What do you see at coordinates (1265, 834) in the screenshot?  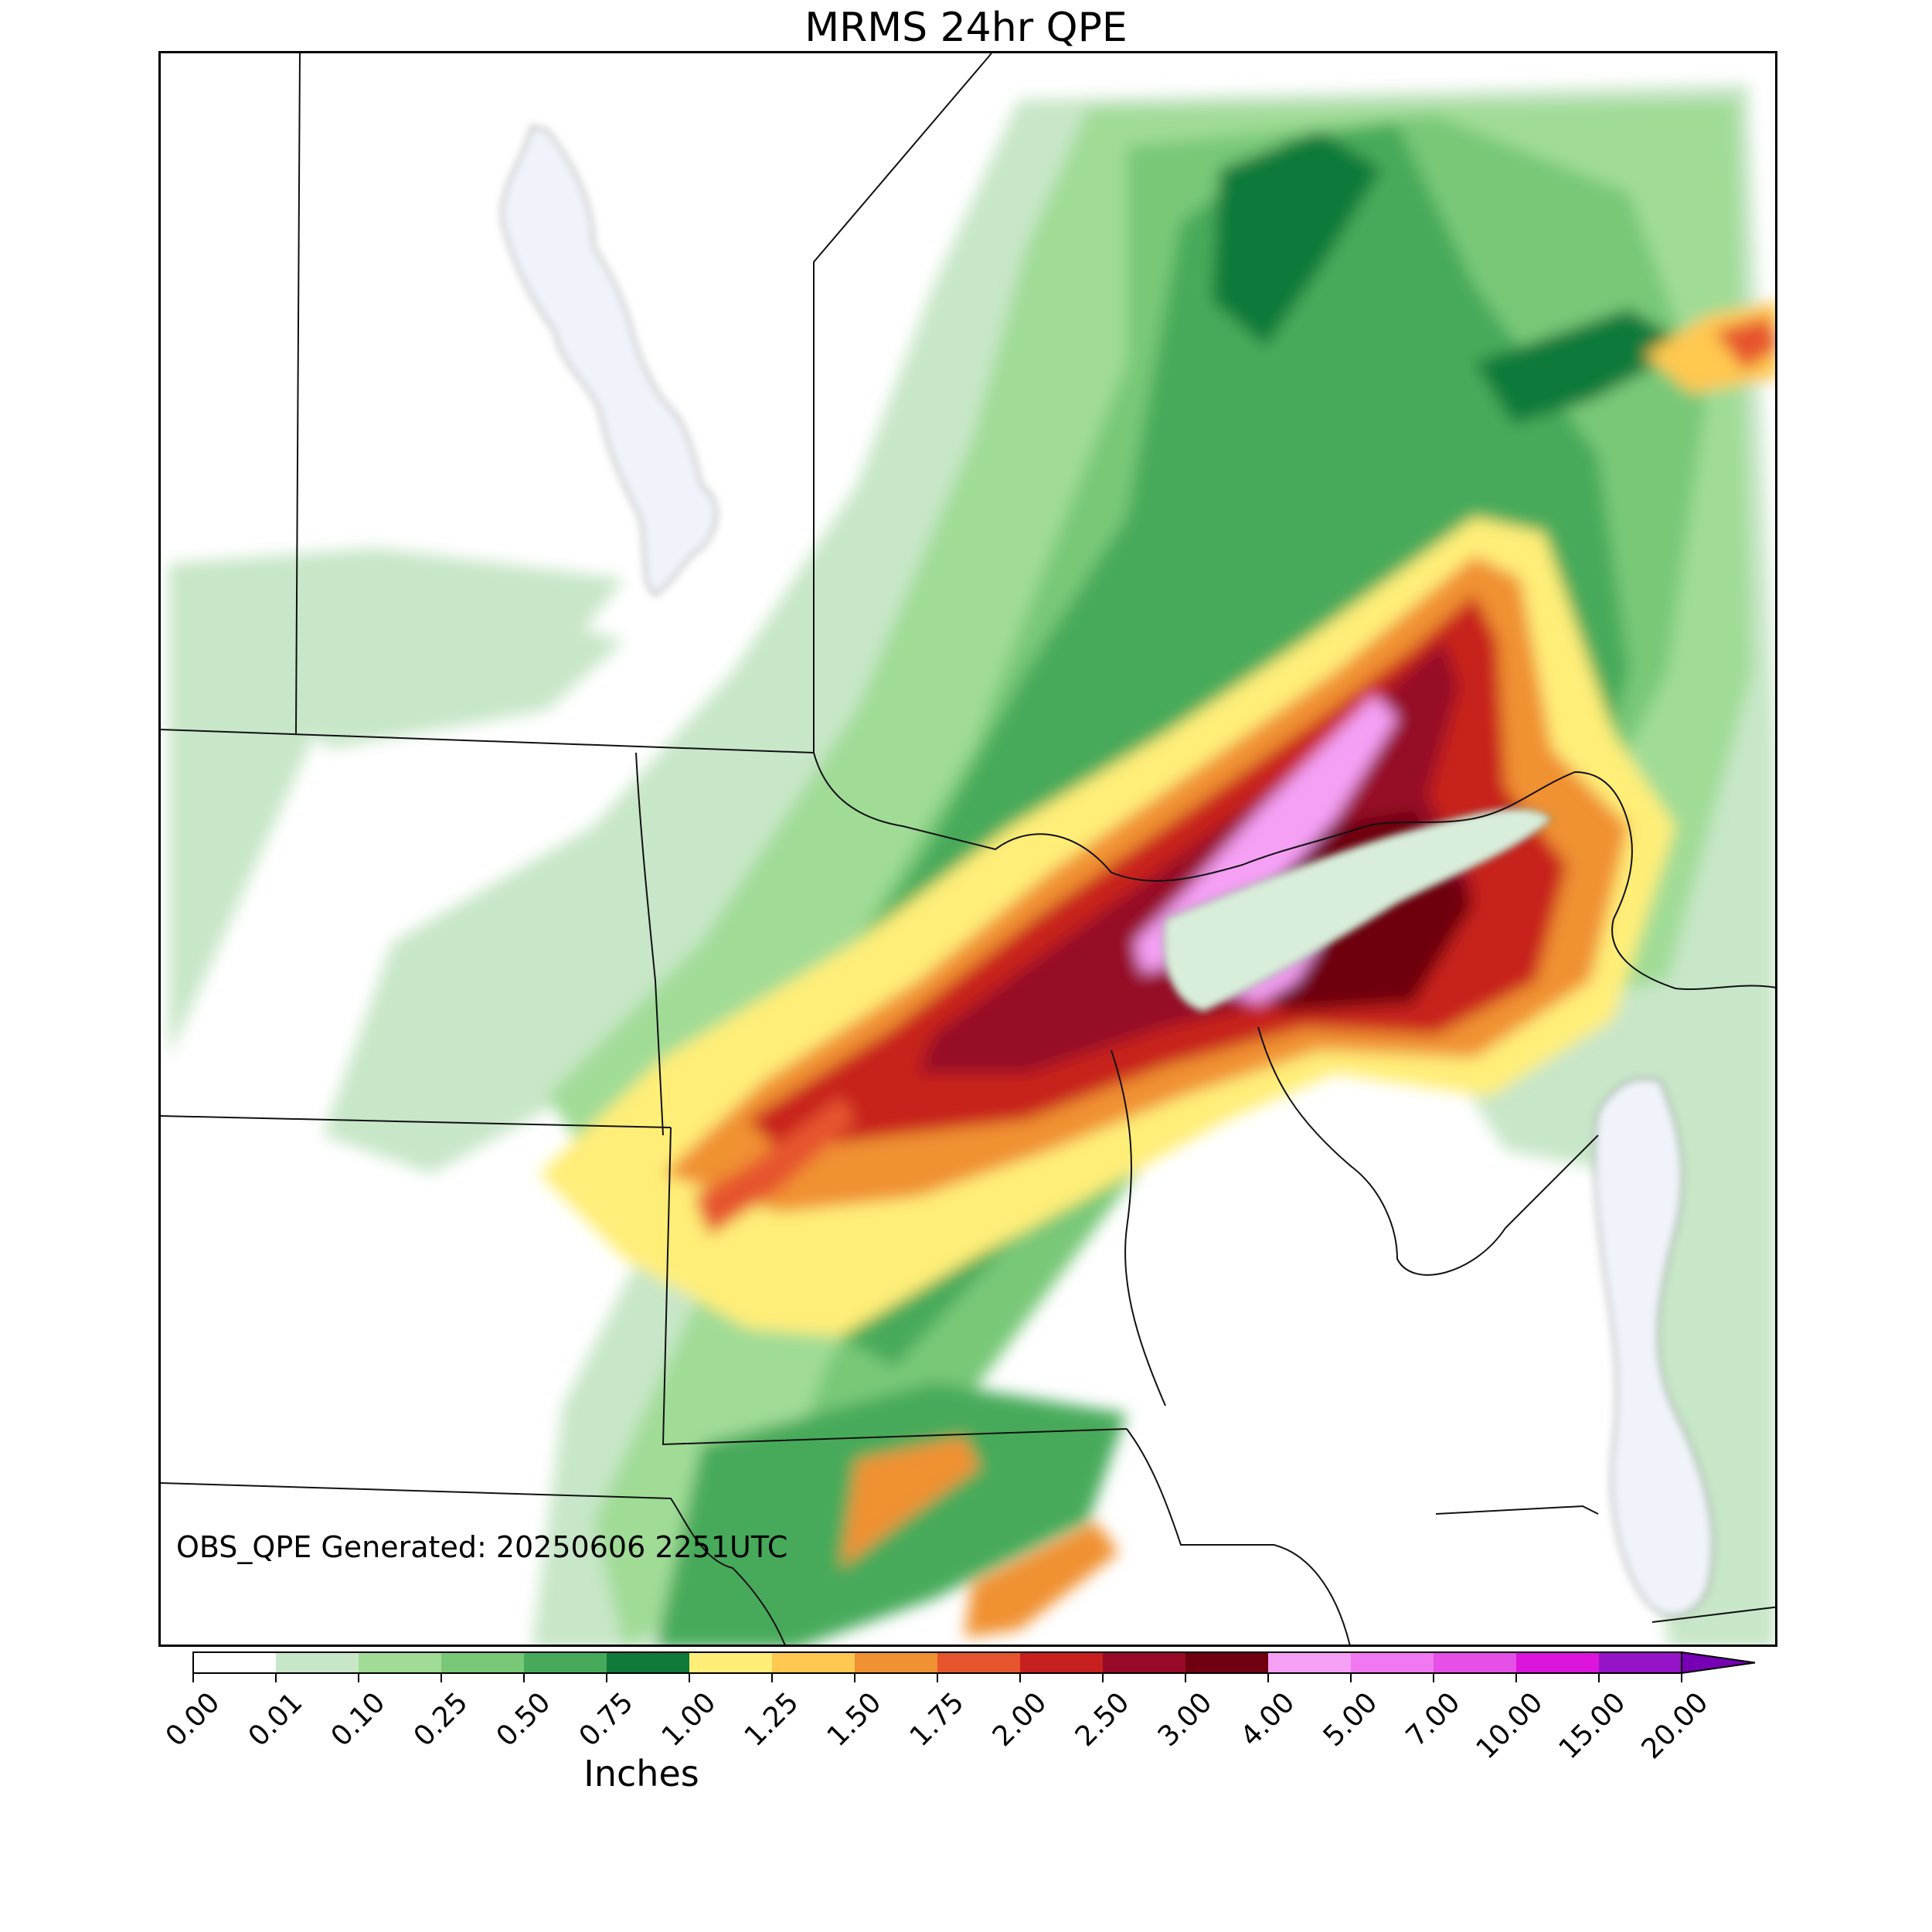 I see `precip-4.00-a` at bounding box center [1265, 834].